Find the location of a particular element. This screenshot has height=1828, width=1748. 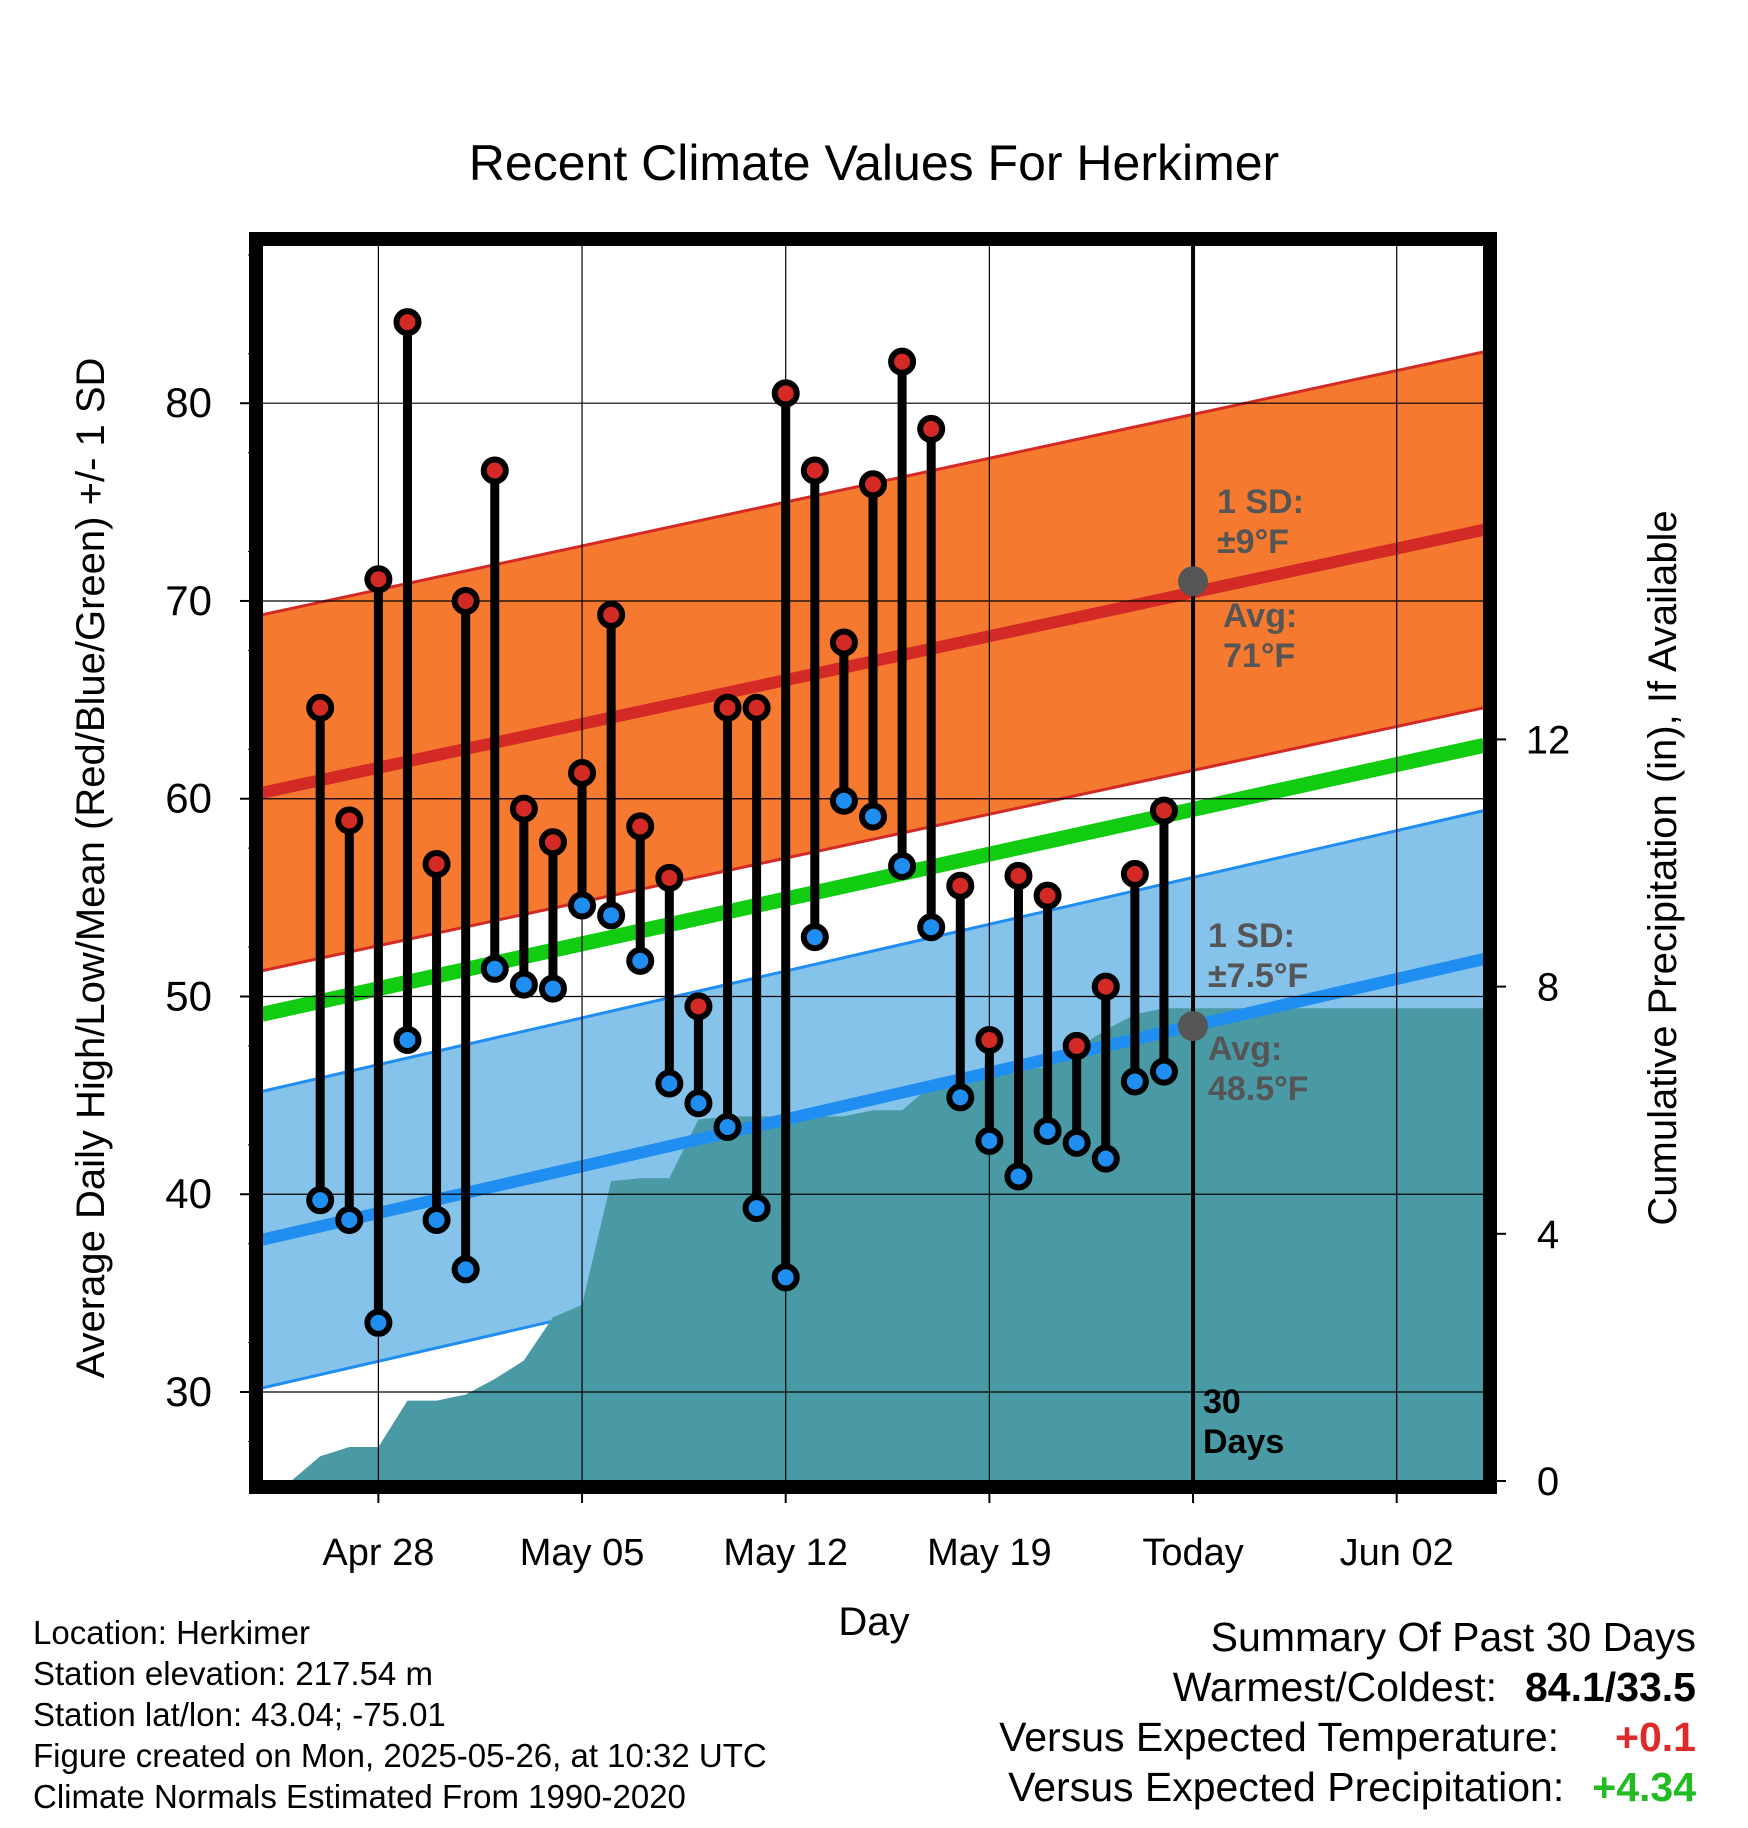

warm-cold-label: Warmest/Coldest: is located at coordinates (1334, 1687).